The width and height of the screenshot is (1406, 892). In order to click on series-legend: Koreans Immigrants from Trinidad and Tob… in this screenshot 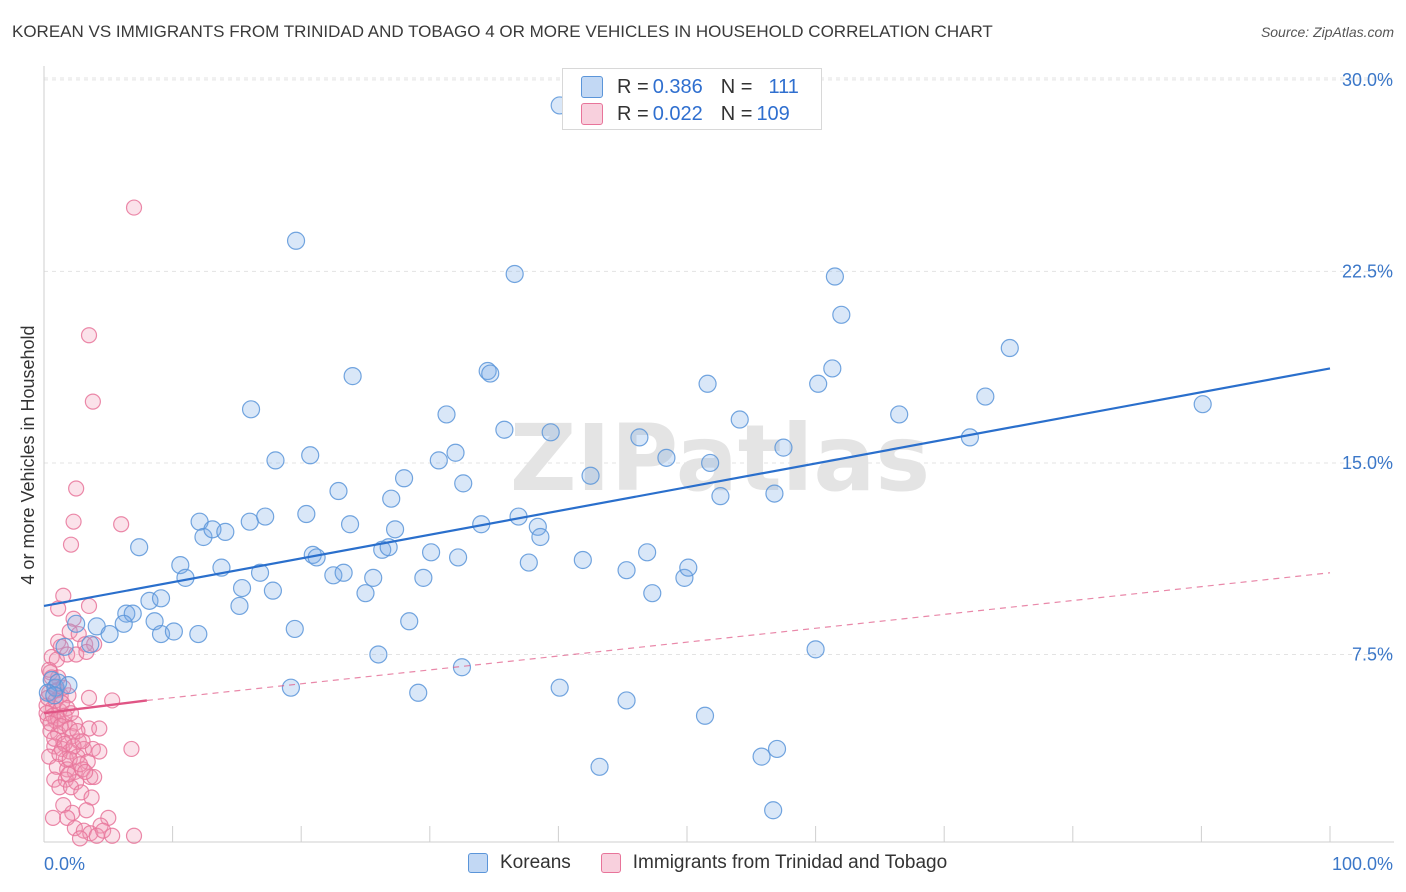, I will do `click(722, 863)`.